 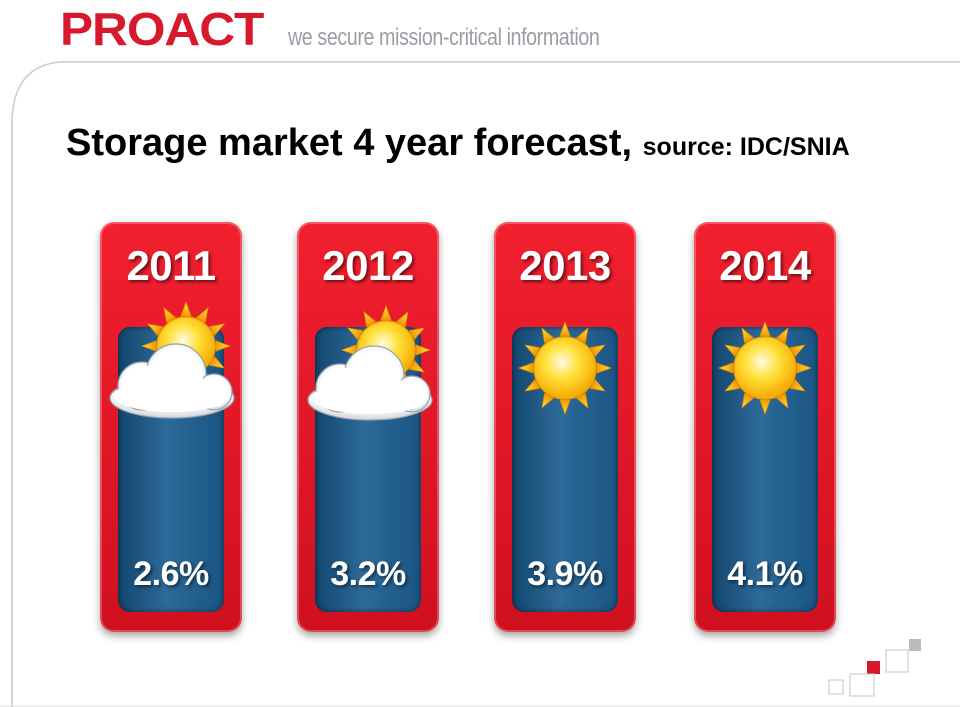 What do you see at coordinates (565, 427) in the screenshot?
I see `forecast-card-2013: 2013 3.9%` at bounding box center [565, 427].